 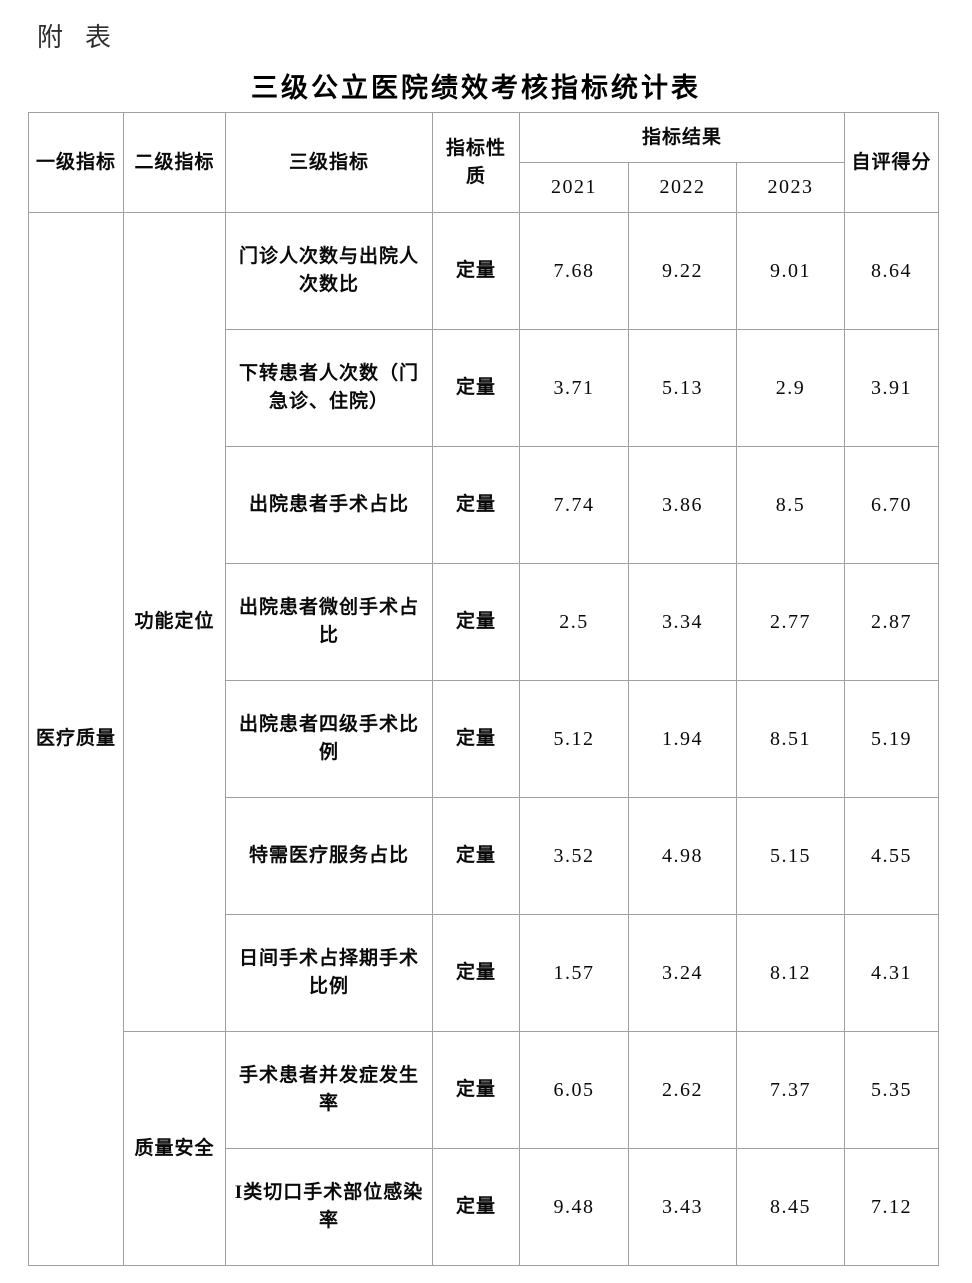 I want to click on col-header-indicator-results: 指标结果, so click(x=682, y=137).